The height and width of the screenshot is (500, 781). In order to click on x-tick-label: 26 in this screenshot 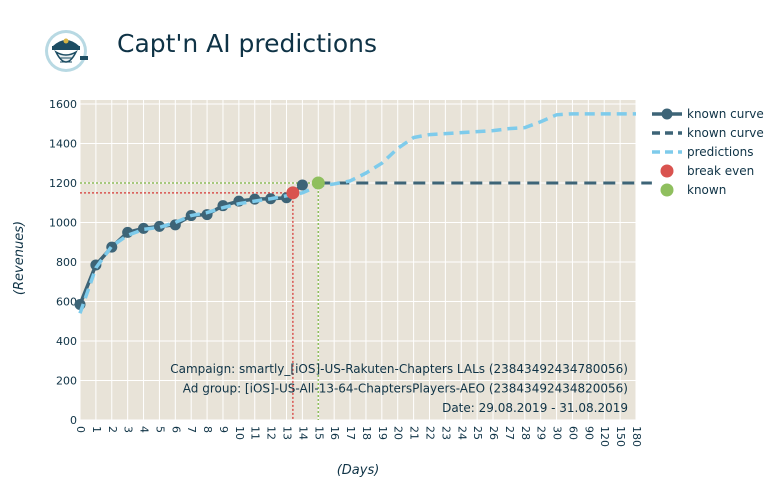, I will do `click(493, 433)`.